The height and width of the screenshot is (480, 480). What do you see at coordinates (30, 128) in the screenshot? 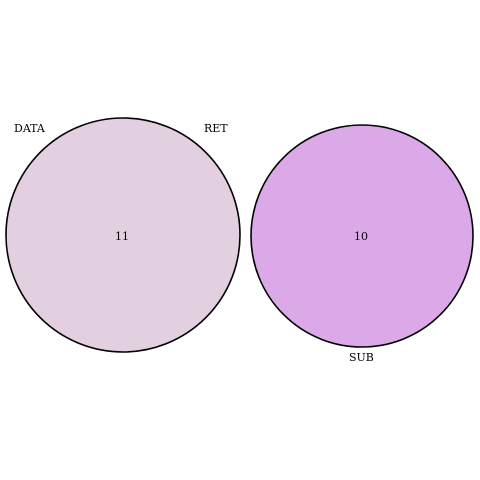
I see `set-label-data: DATA` at bounding box center [30, 128].